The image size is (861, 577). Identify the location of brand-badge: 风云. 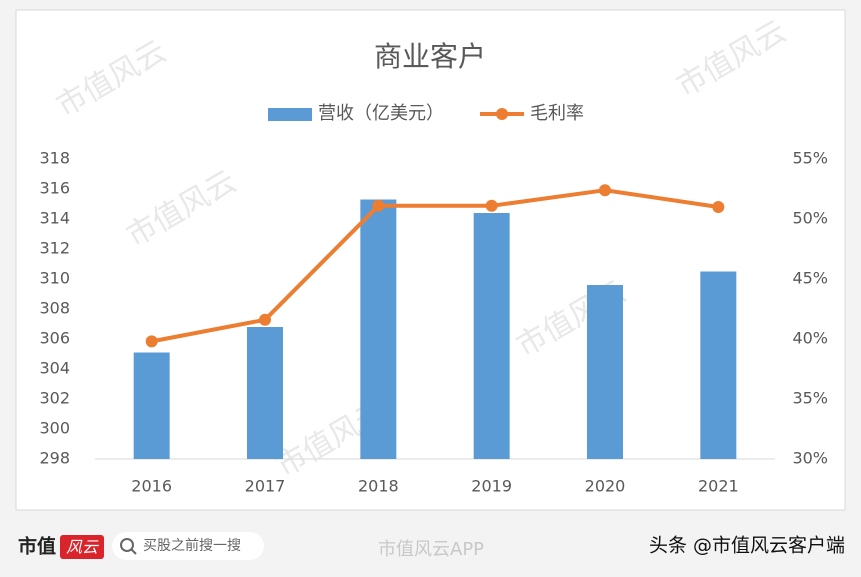
(83, 547).